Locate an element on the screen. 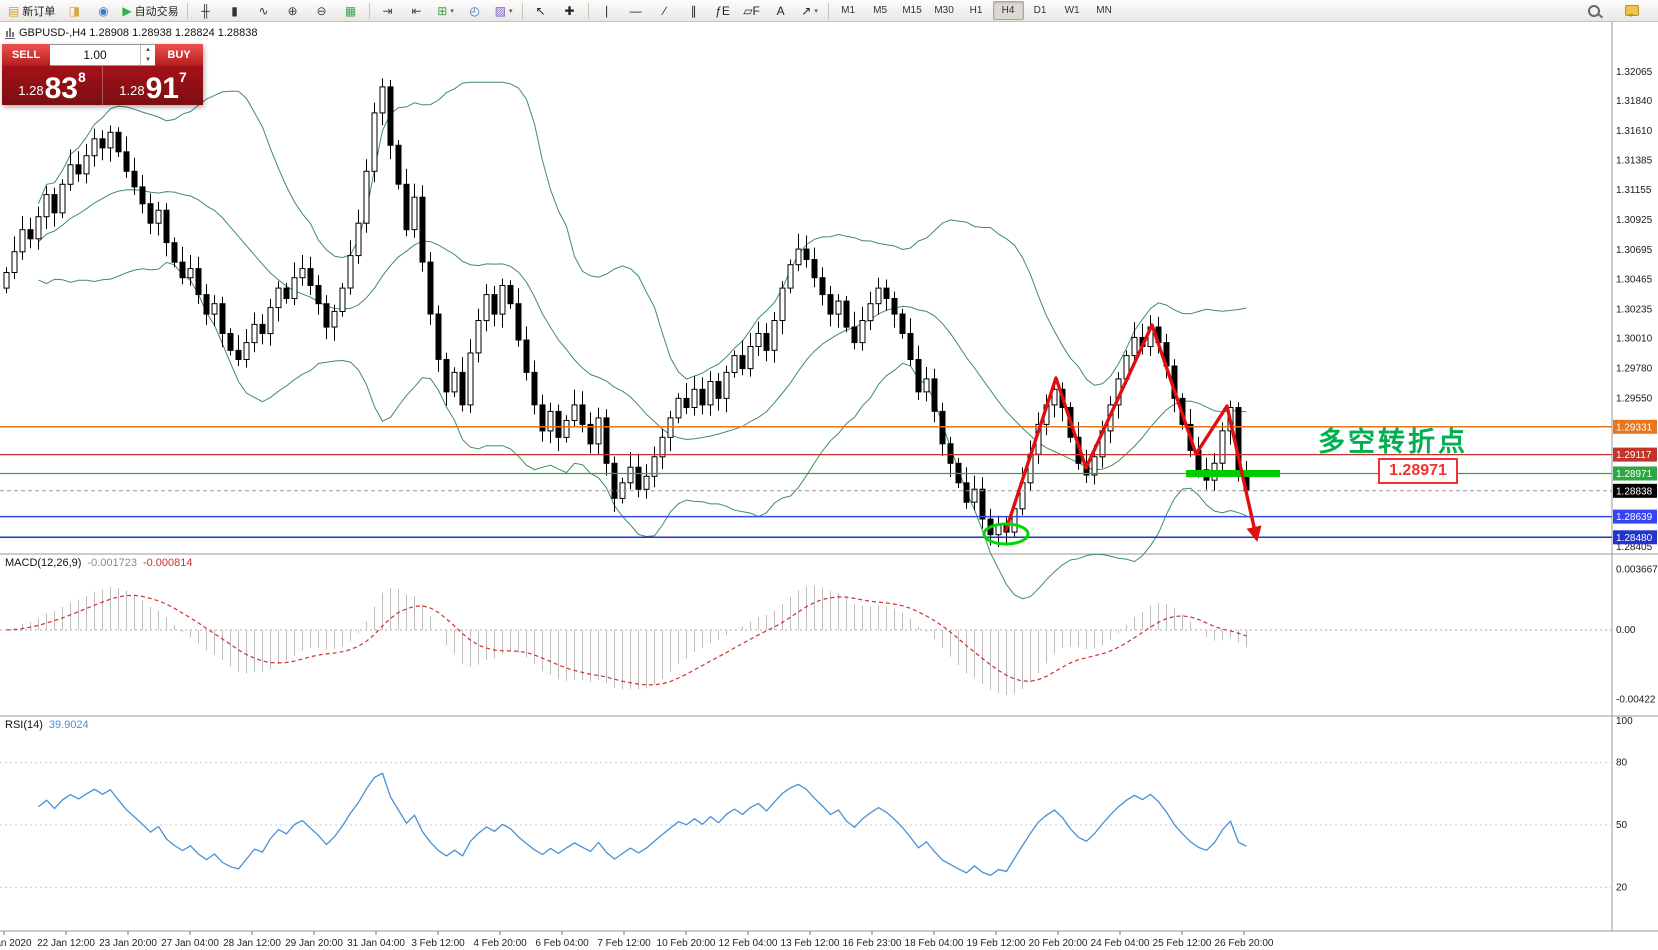  refresh-button: ◉ is located at coordinates (103, 11).